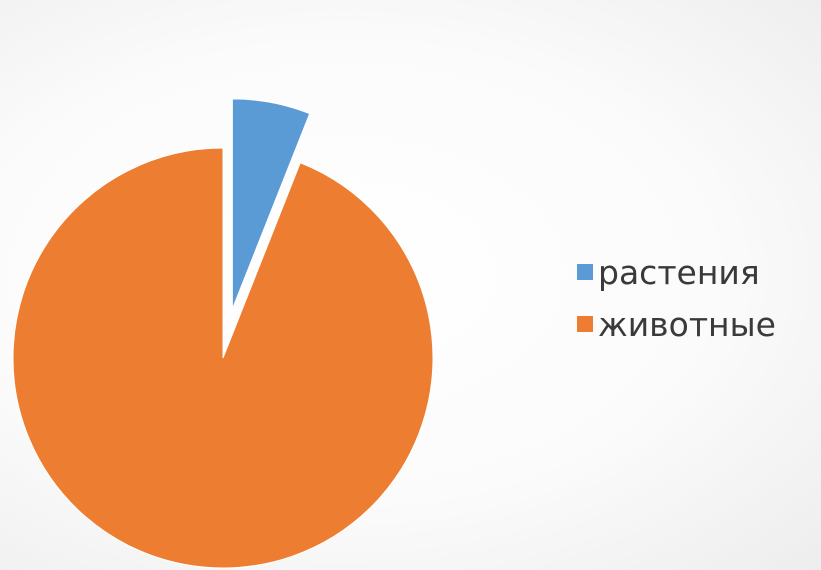 The width and height of the screenshot is (821, 570). I want to click on chart-legend: растения животные, so click(697, 298).